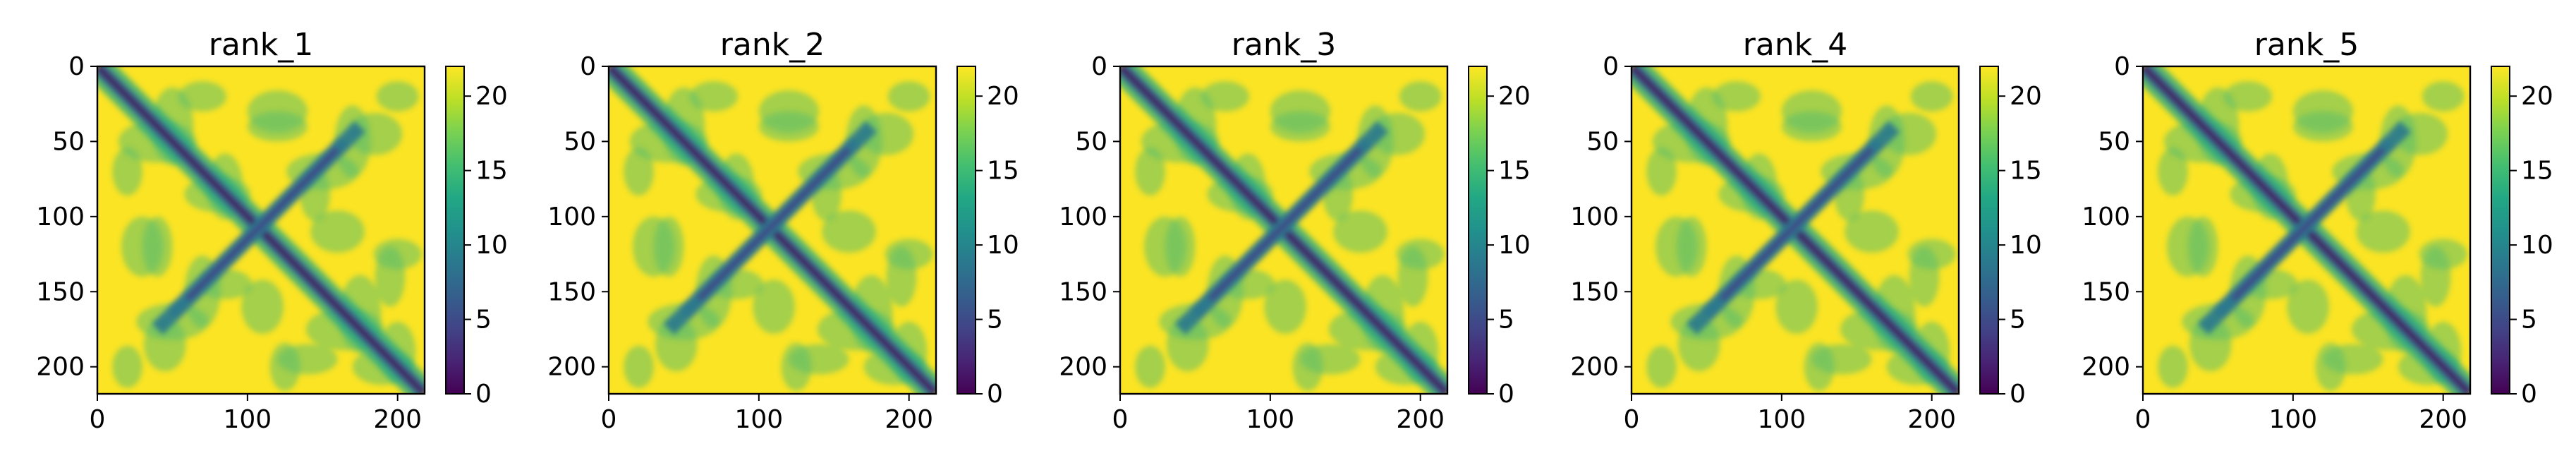 This screenshot has width=2576, height=463. Describe the element at coordinates (261, 45) in the screenshot. I see `panel-title: rank_1` at that location.